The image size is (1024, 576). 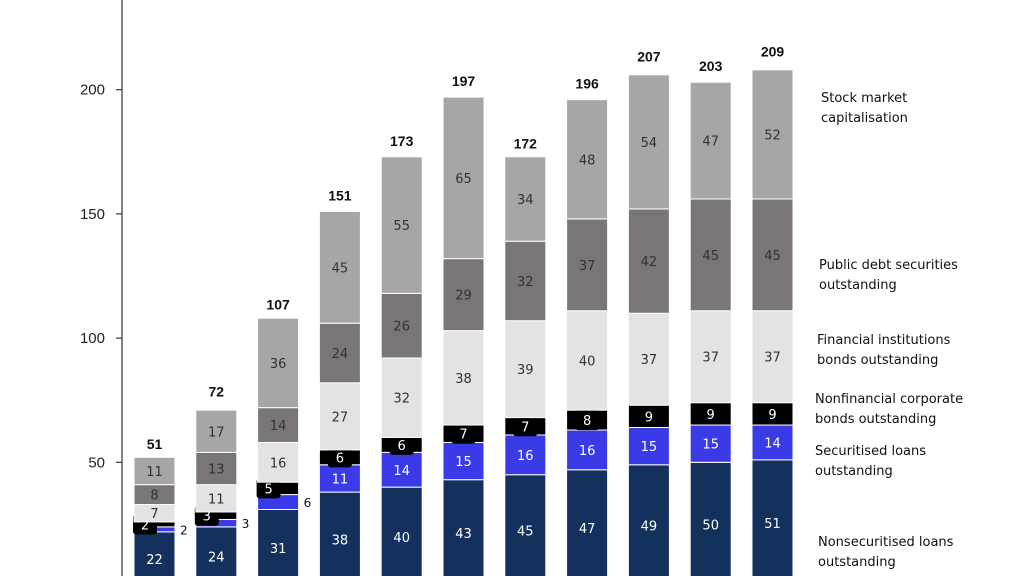 What do you see at coordinates (888, 265) in the screenshot?
I see `legend-label-line: Public debt securities` at bounding box center [888, 265].